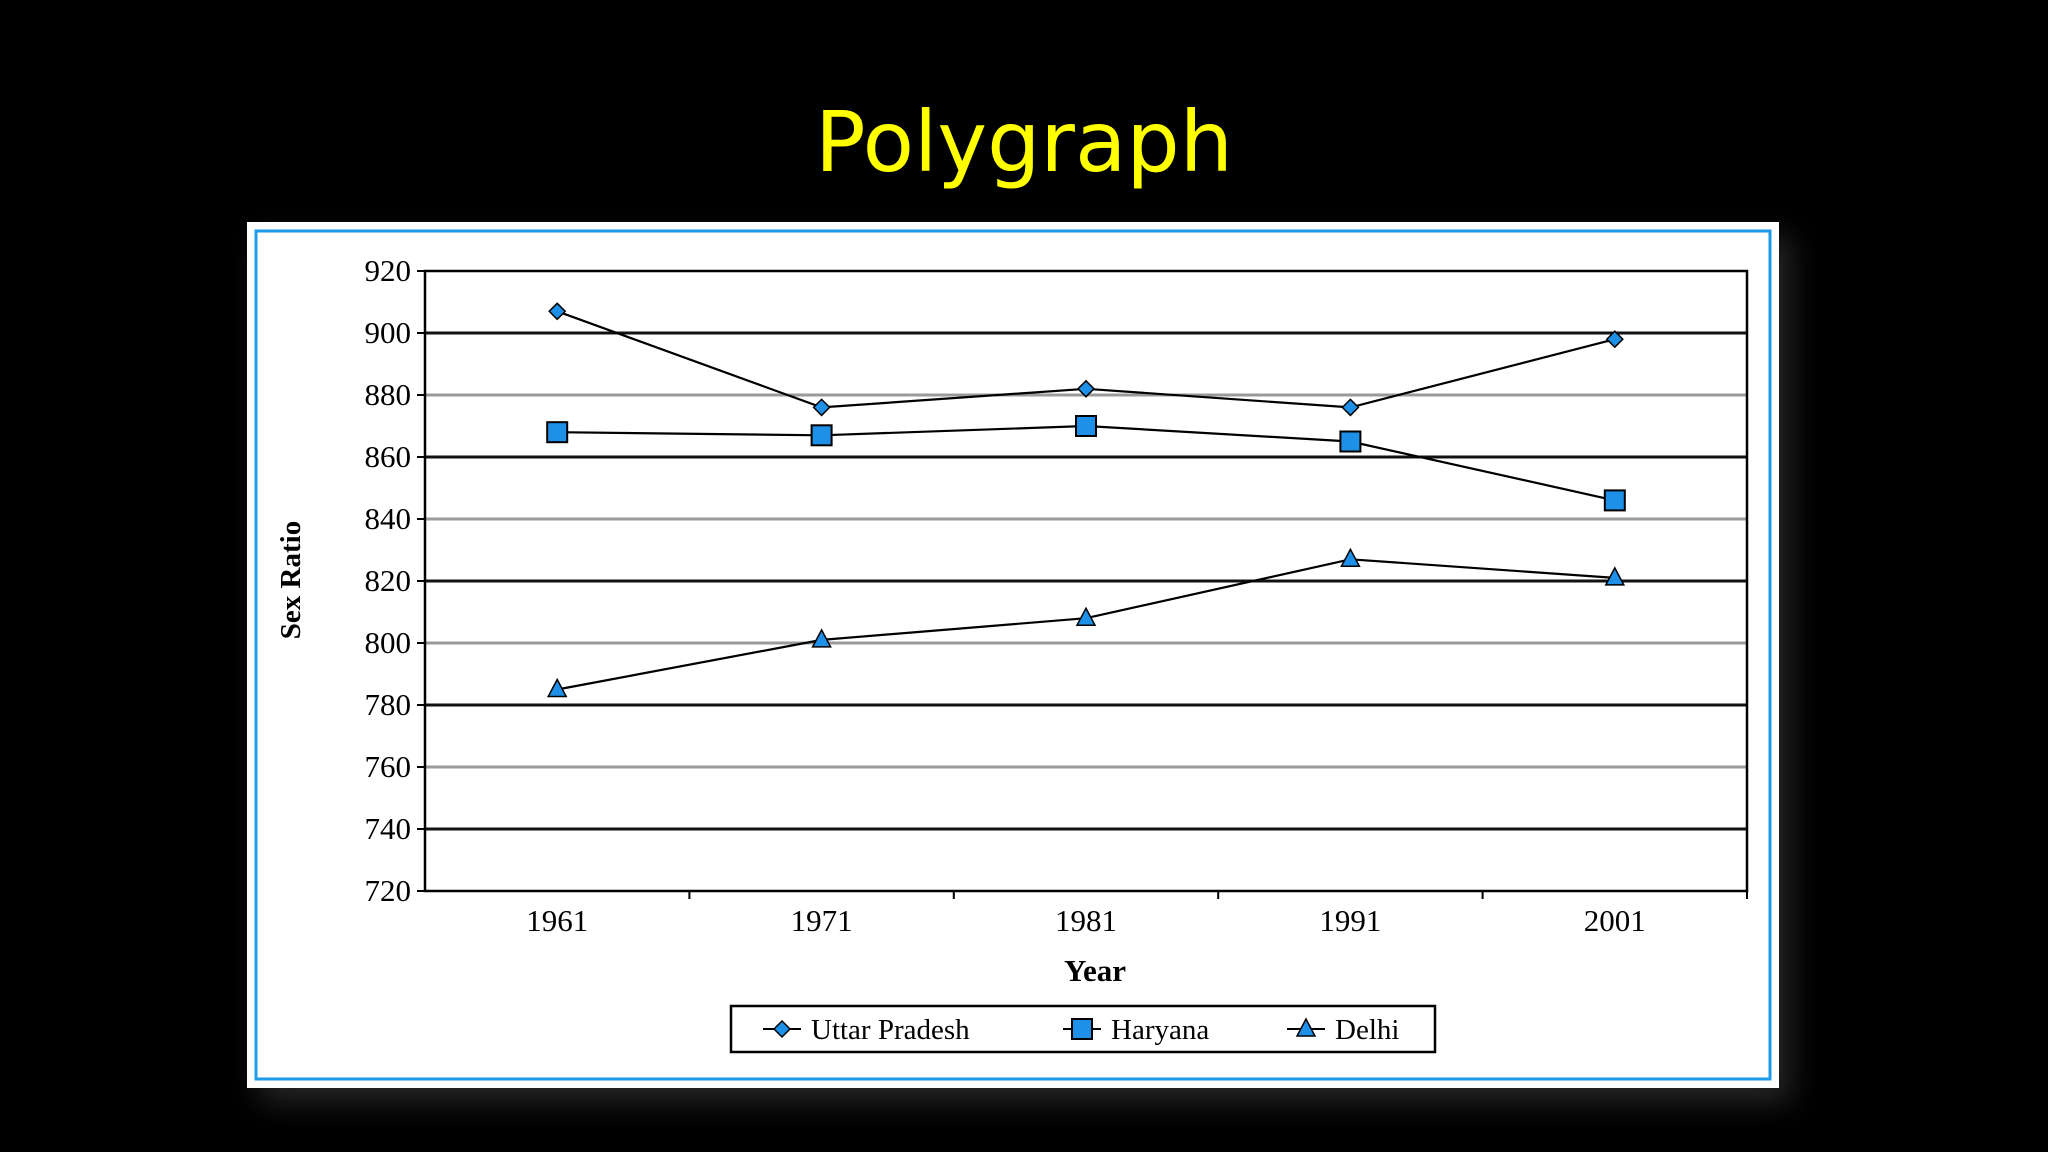 This screenshot has height=1152, width=2048. What do you see at coordinates (1350, 920) in the screenshot?
I see `x-tick-label: 1991` at bounding box center [1350, 920].